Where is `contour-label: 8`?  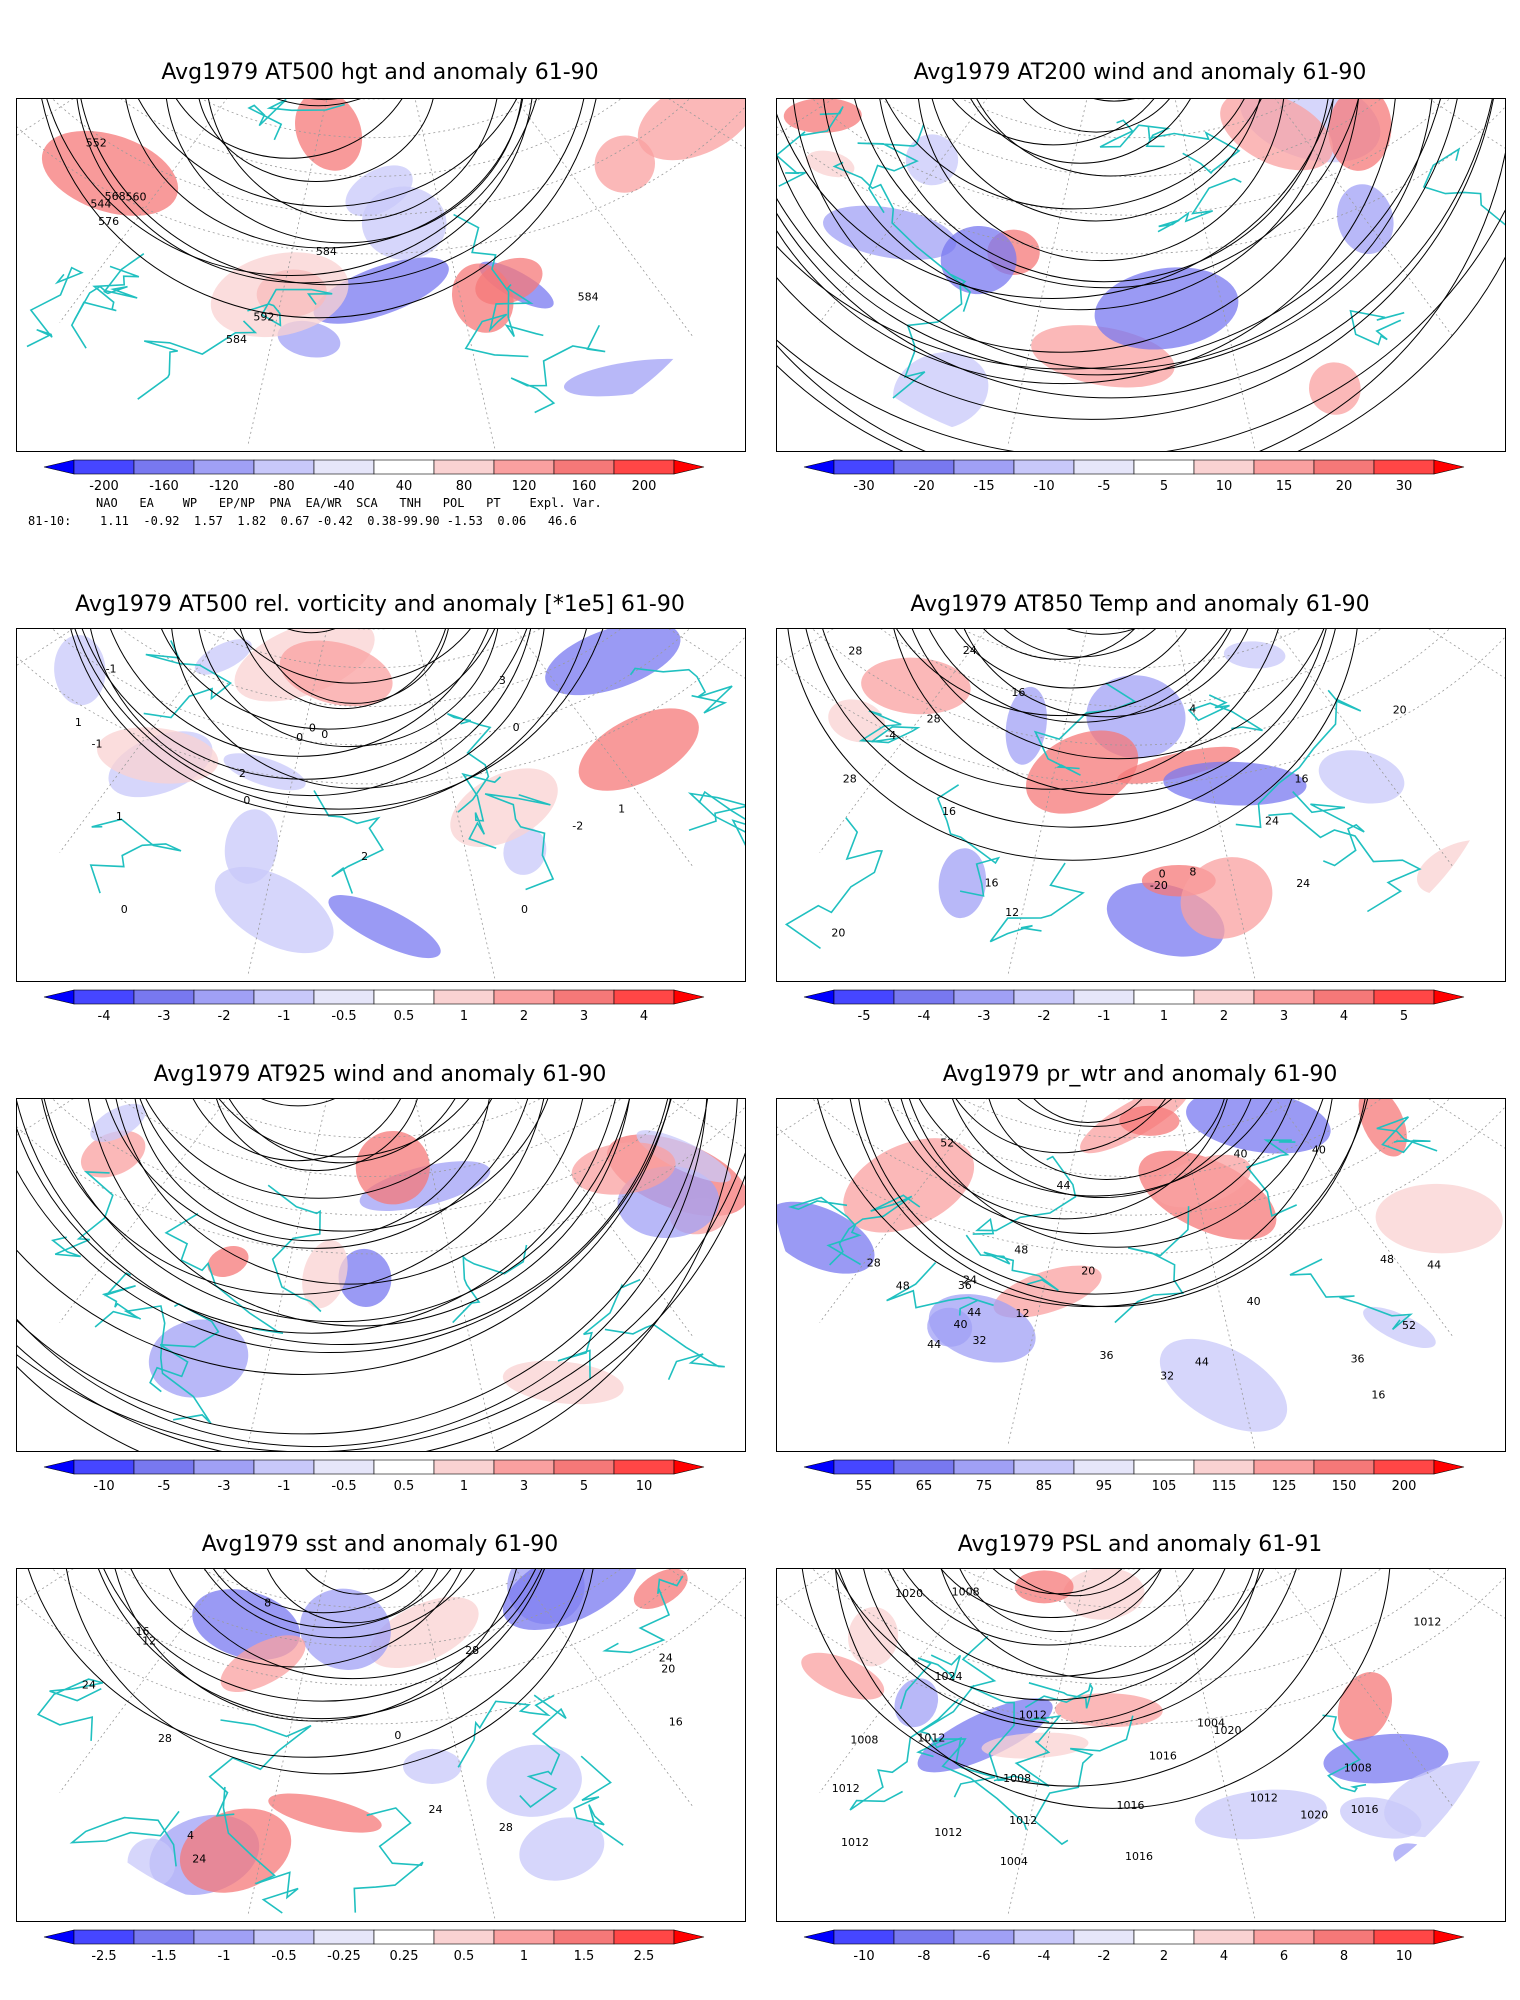 contour-label: 8 is located at coordinates (1192, 872).